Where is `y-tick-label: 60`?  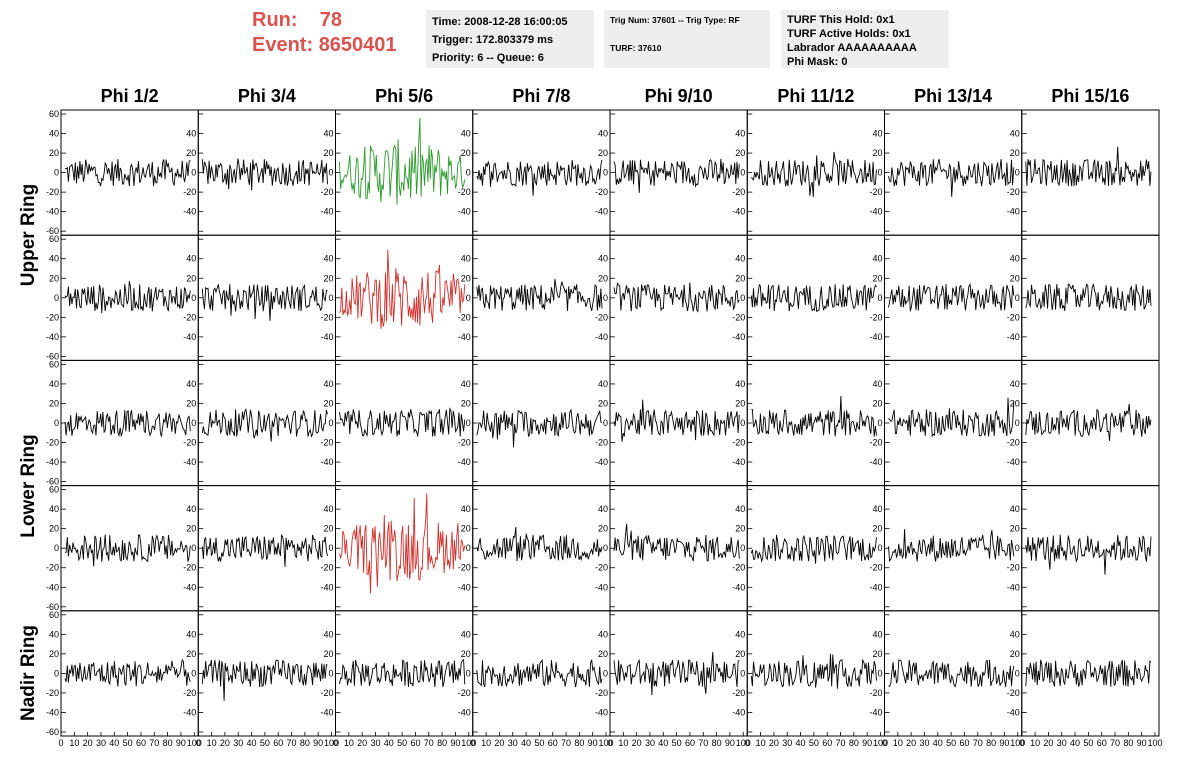 y-tick-label: 60 is located at coordinates (54, 114).